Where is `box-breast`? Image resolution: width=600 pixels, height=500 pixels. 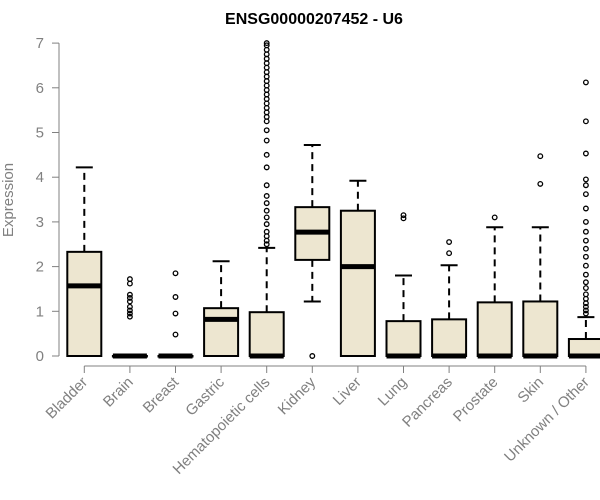
box-breast is located at coordinates (175, 314).